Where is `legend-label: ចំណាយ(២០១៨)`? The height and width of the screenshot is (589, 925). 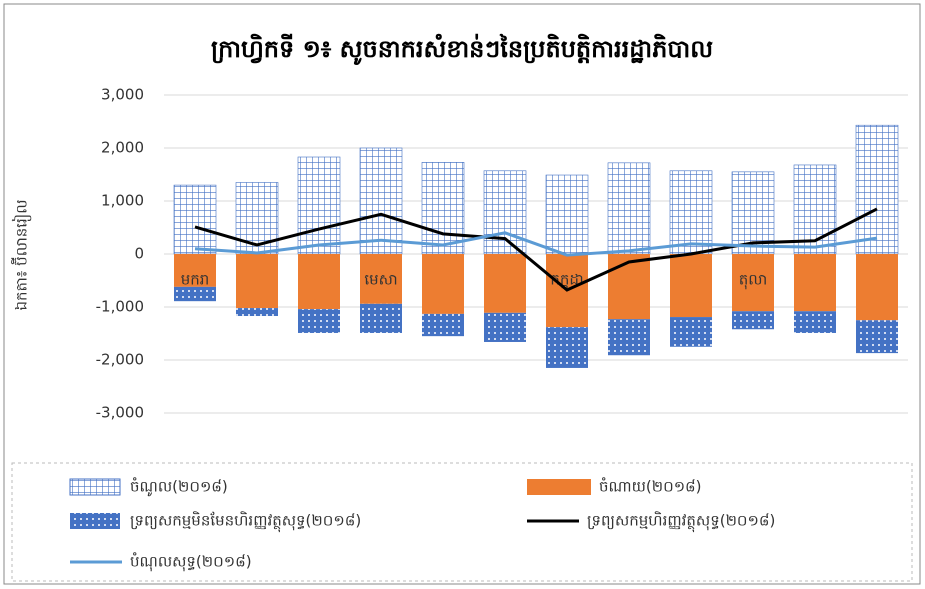 legend-label: ចំណាយ(២០១៨) is located at coordinates (650, 486).